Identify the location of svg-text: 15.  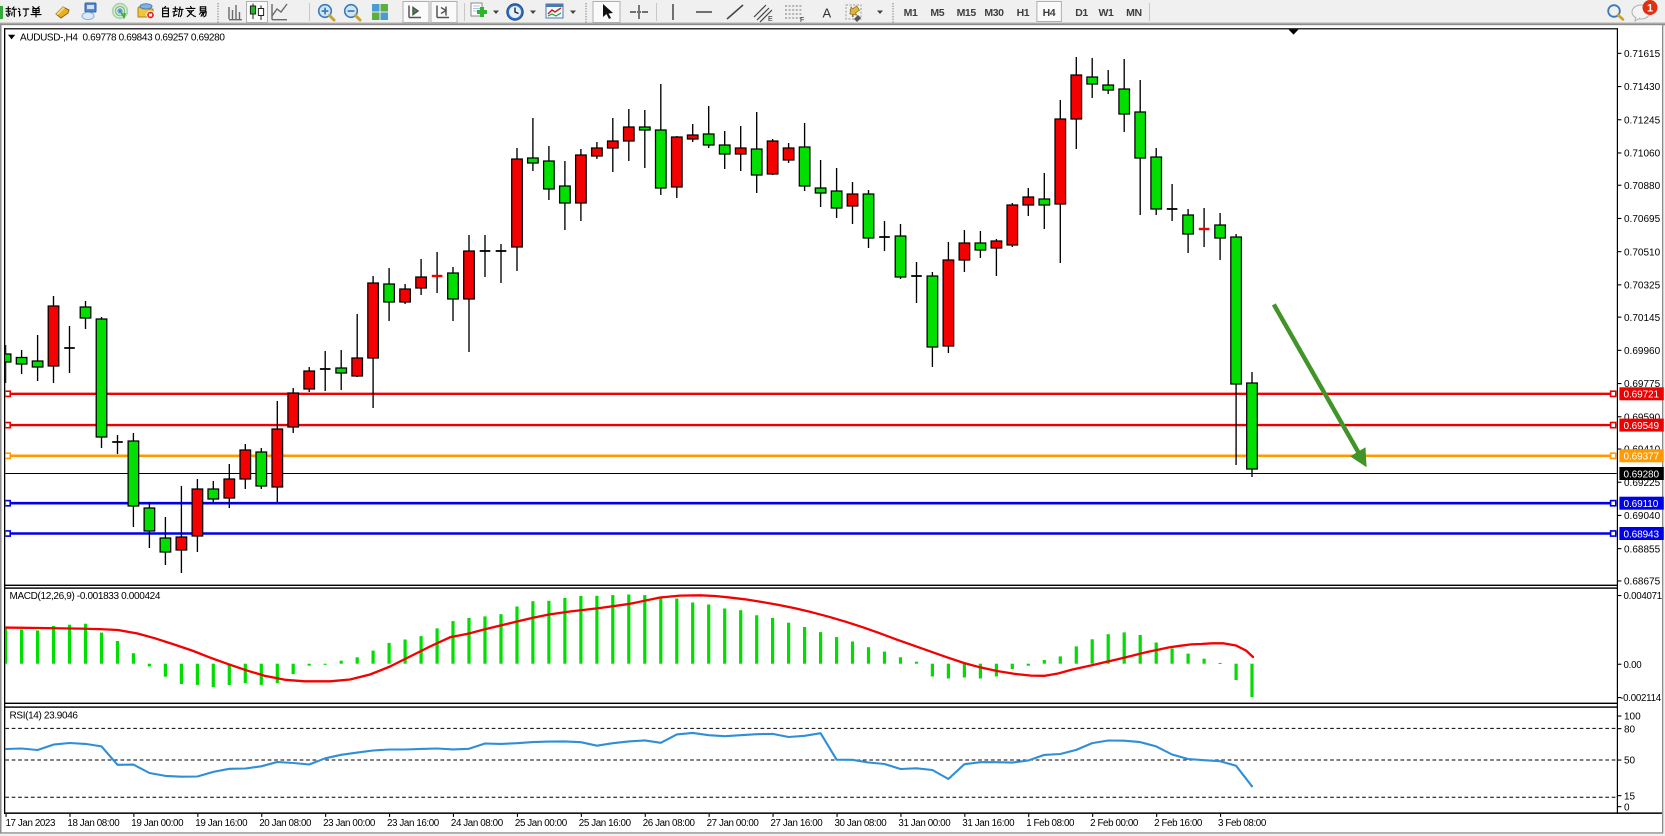
(1630, 796).